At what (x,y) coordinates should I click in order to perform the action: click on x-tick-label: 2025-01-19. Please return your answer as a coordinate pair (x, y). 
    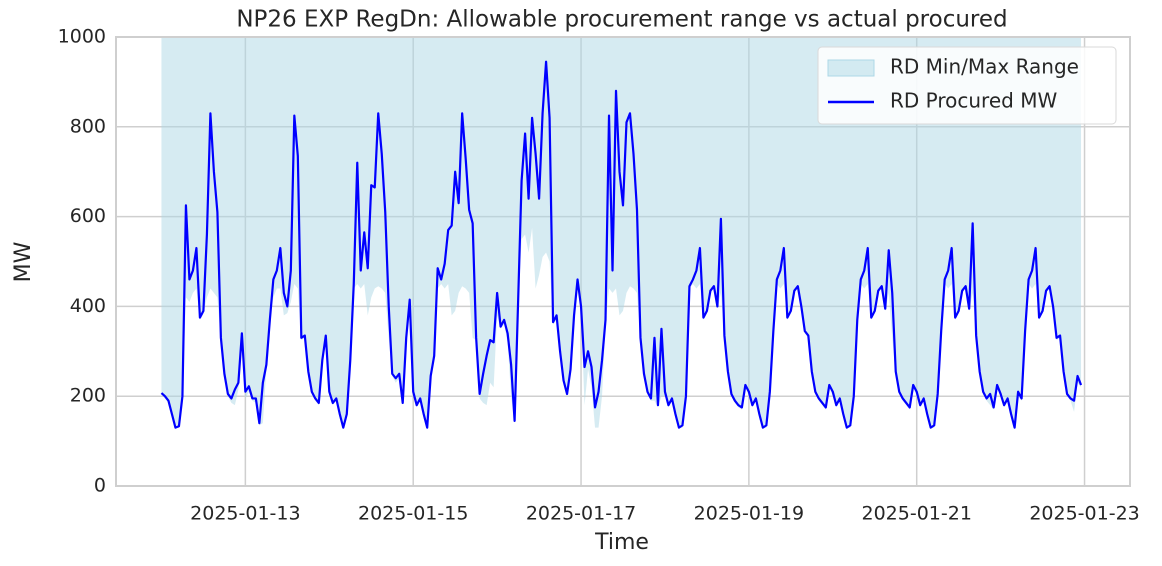
    Looking at the image, I should click on (749, 514).